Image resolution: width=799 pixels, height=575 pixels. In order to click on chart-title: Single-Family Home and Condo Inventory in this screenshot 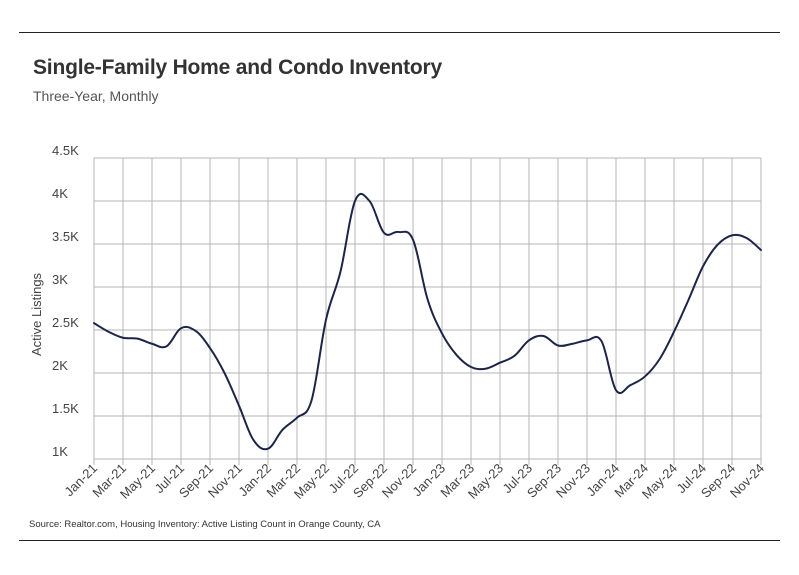, I will do `click(237, 67)`.